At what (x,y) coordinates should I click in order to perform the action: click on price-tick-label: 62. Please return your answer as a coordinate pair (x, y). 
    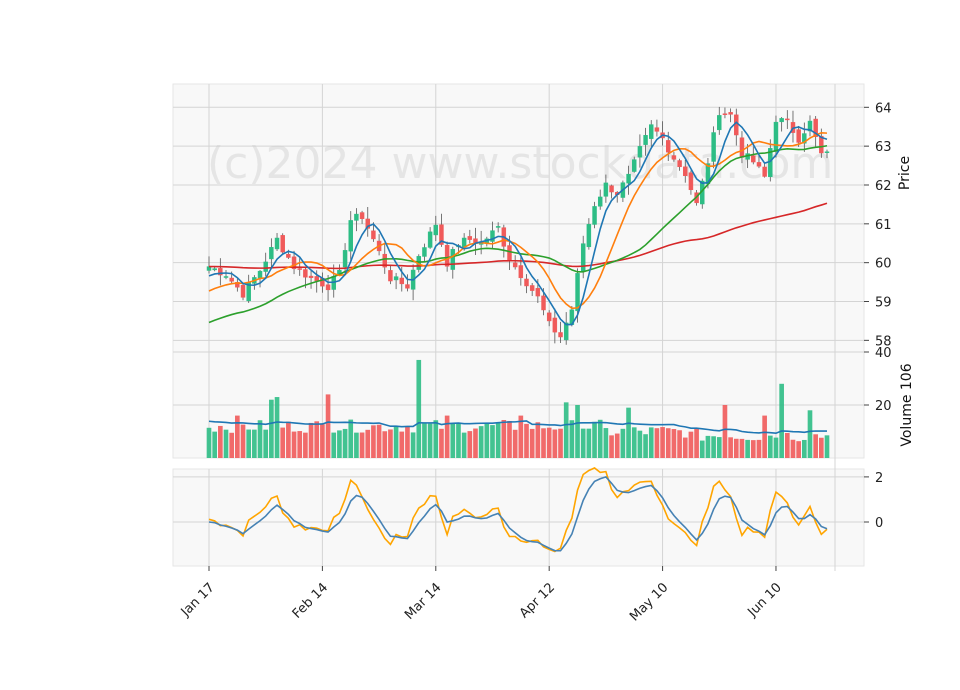
    Looking at the image, I should click on (883, 186).